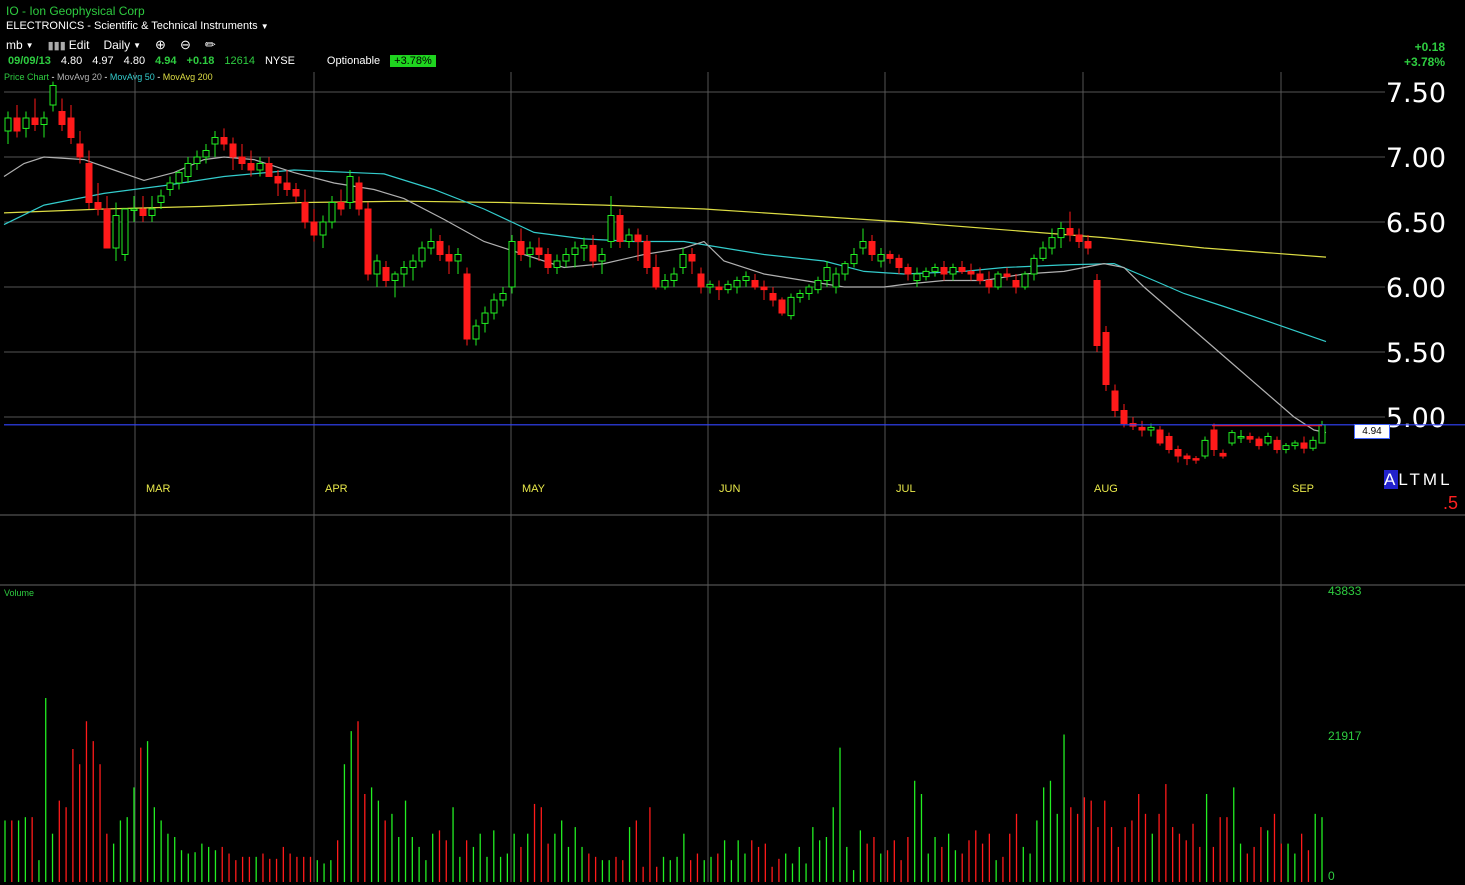  Describe the element at coordinates (1416, 353) in the screenshot. I see `price-tick-label: 5.50` at that location.